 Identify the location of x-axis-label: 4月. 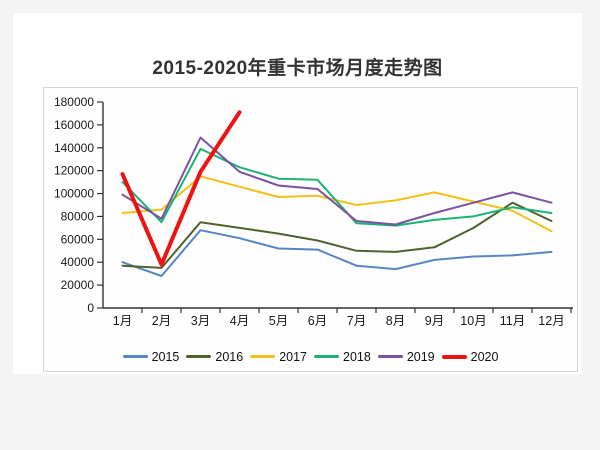
(239, 321).